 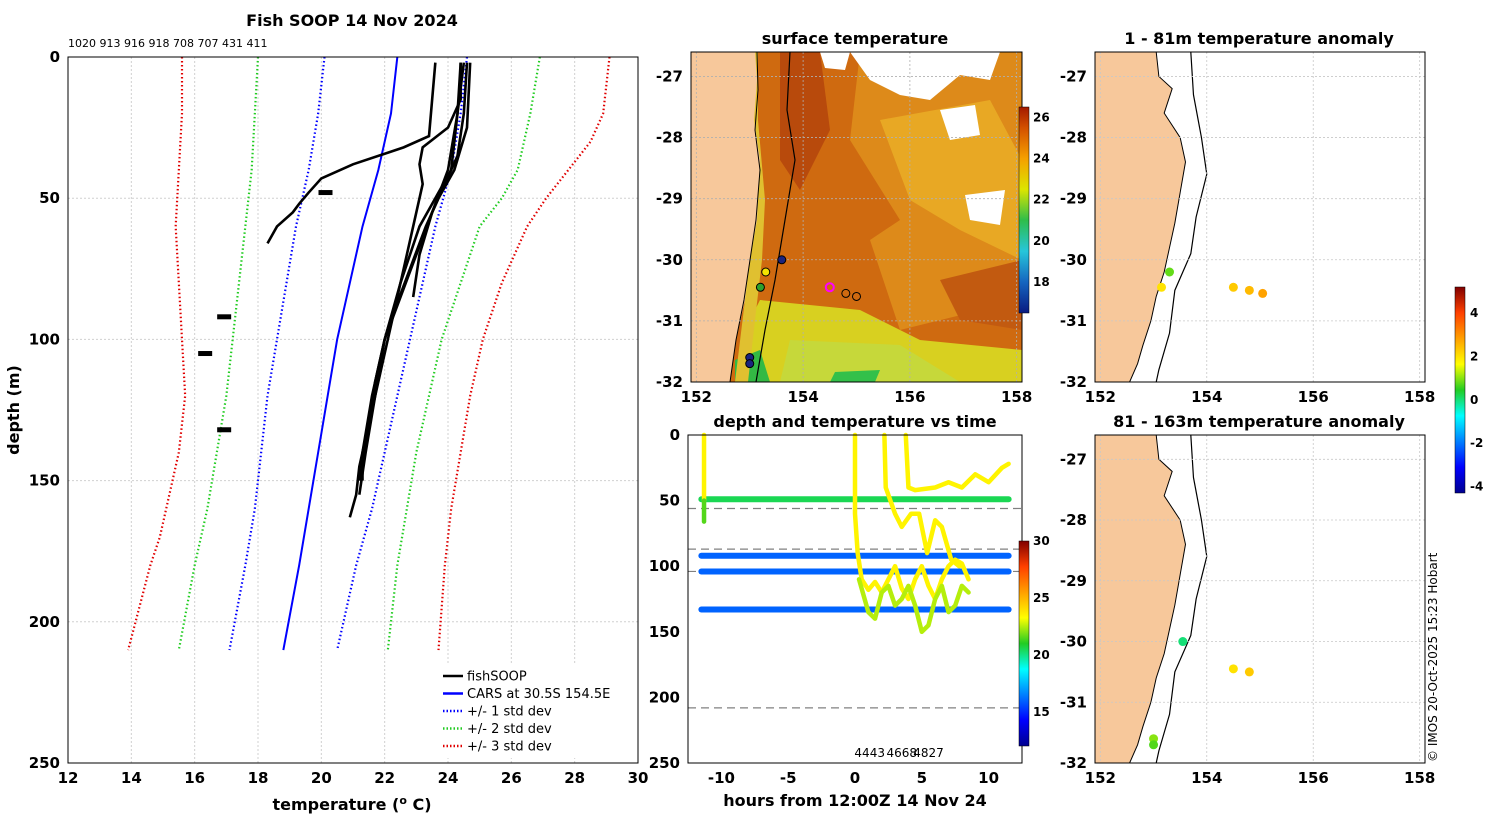 What do you see at coordinates (511, 778) in the screenshot?
I see `x-tick-label: 26` at bounding box center [511, 778].